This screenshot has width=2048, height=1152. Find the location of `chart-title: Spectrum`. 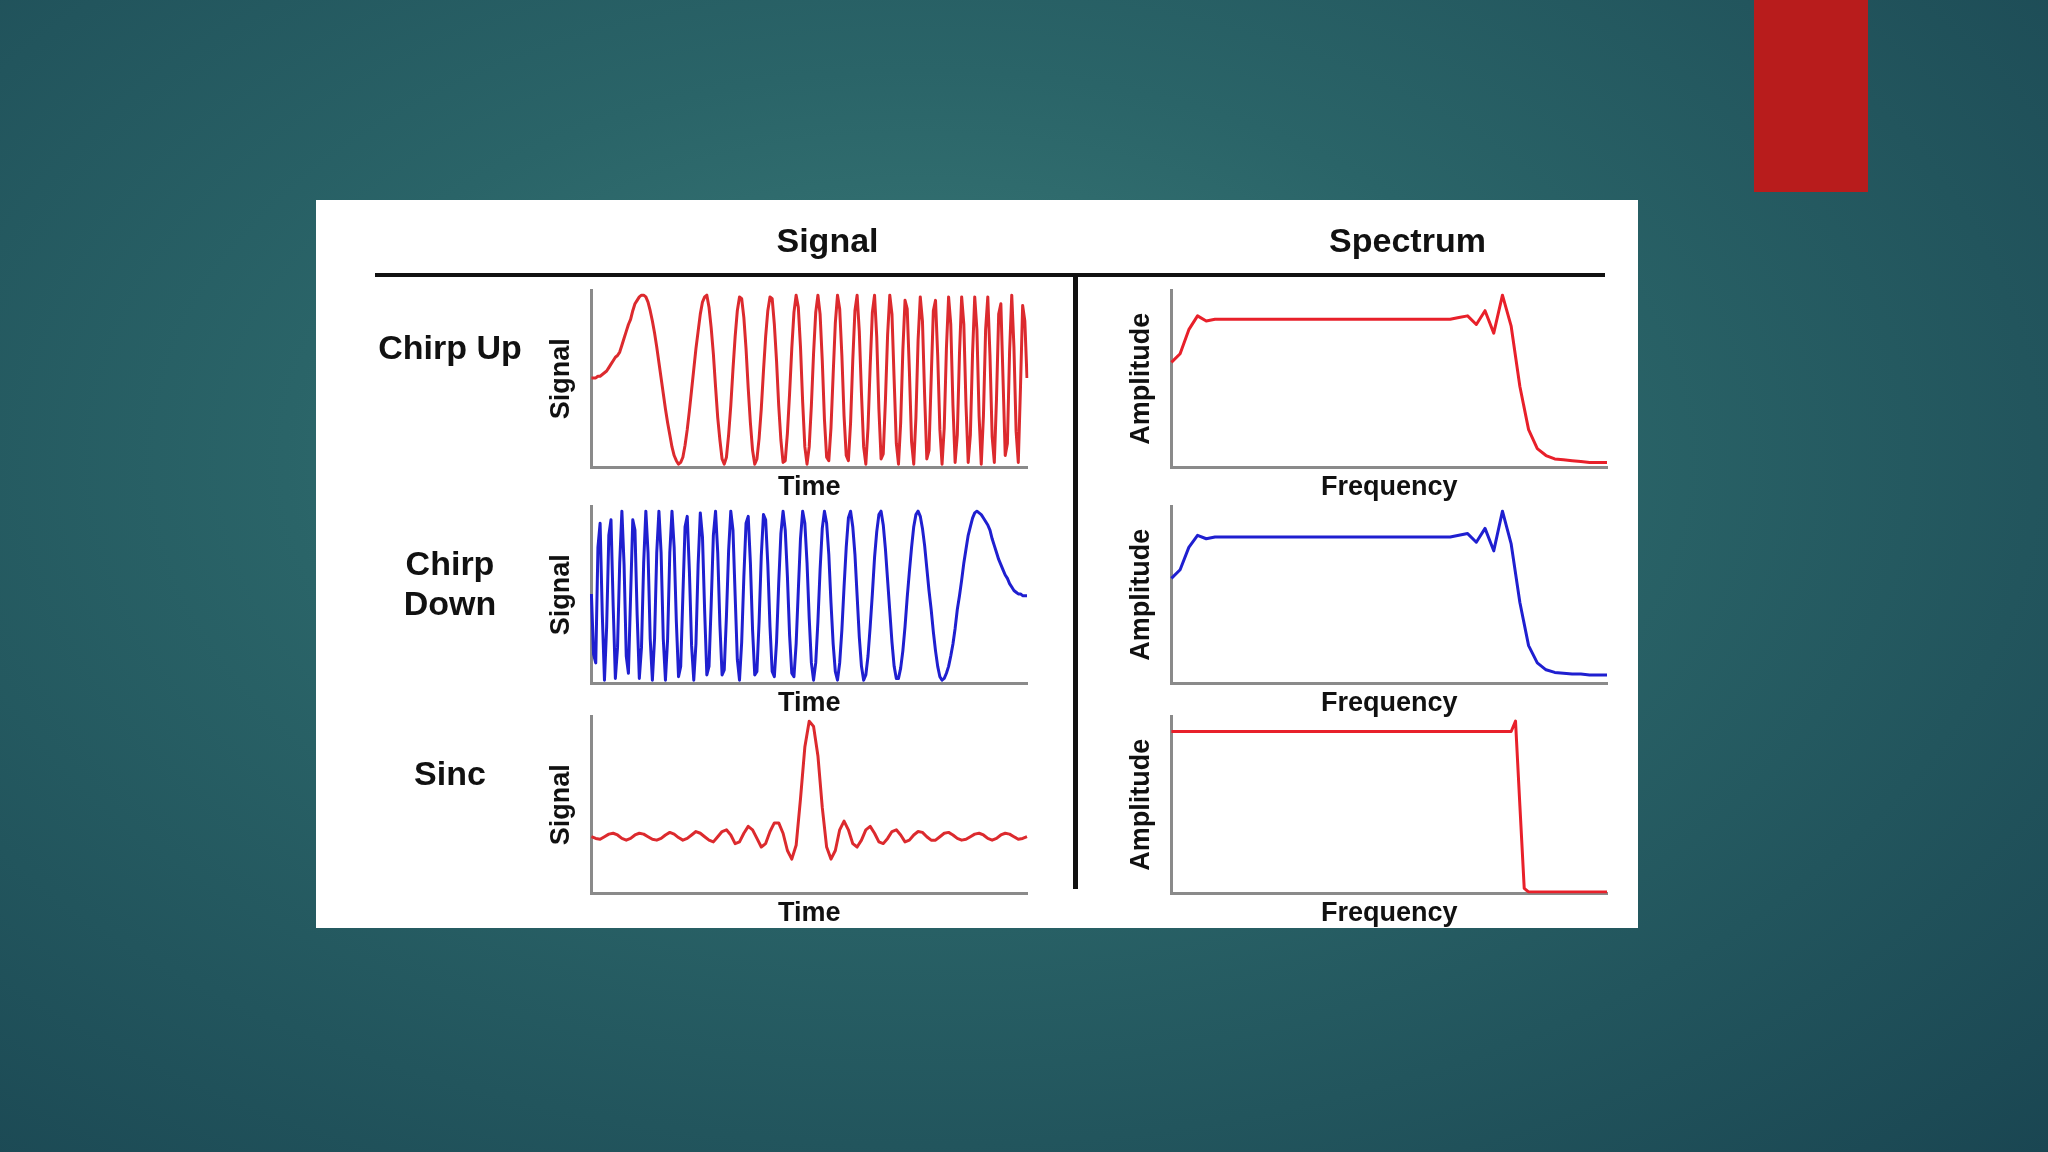

chart-title: Spectrum is located at coordinates (1407, 240).